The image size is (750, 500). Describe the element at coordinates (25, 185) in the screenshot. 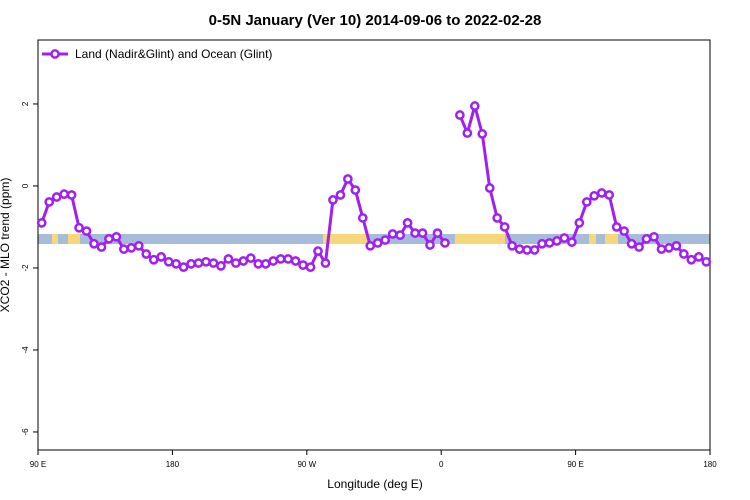

I see `y-tick-label: 0` at that location.